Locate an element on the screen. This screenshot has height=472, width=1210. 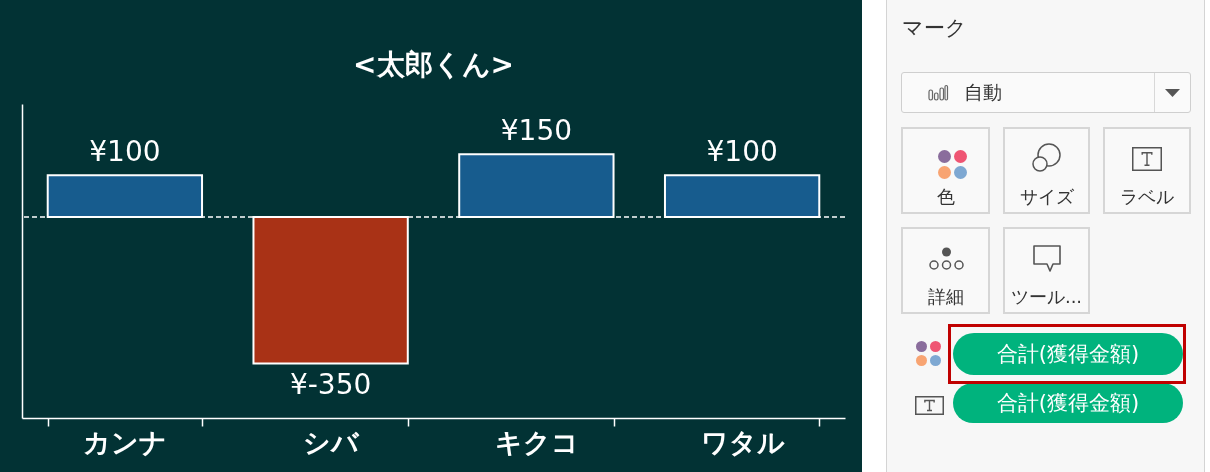
button: サイズ is located at coordinates (1046, 170).